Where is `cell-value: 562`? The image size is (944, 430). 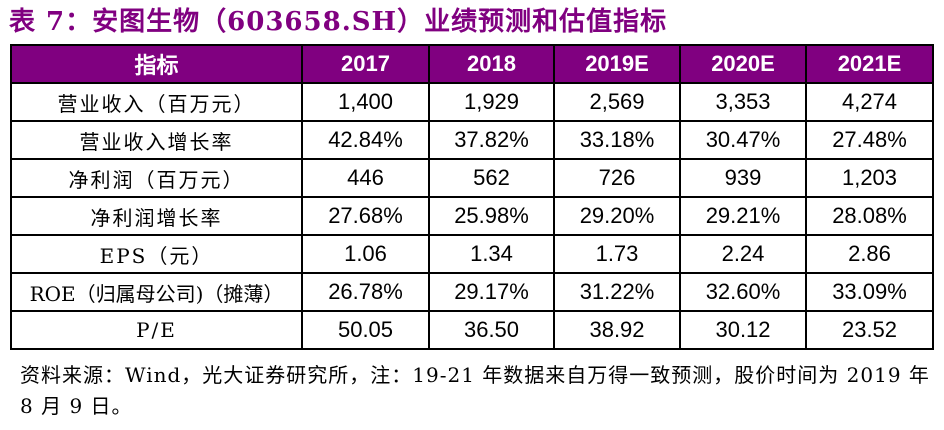
cell-value: 562 is located at coordinates (491, 178).